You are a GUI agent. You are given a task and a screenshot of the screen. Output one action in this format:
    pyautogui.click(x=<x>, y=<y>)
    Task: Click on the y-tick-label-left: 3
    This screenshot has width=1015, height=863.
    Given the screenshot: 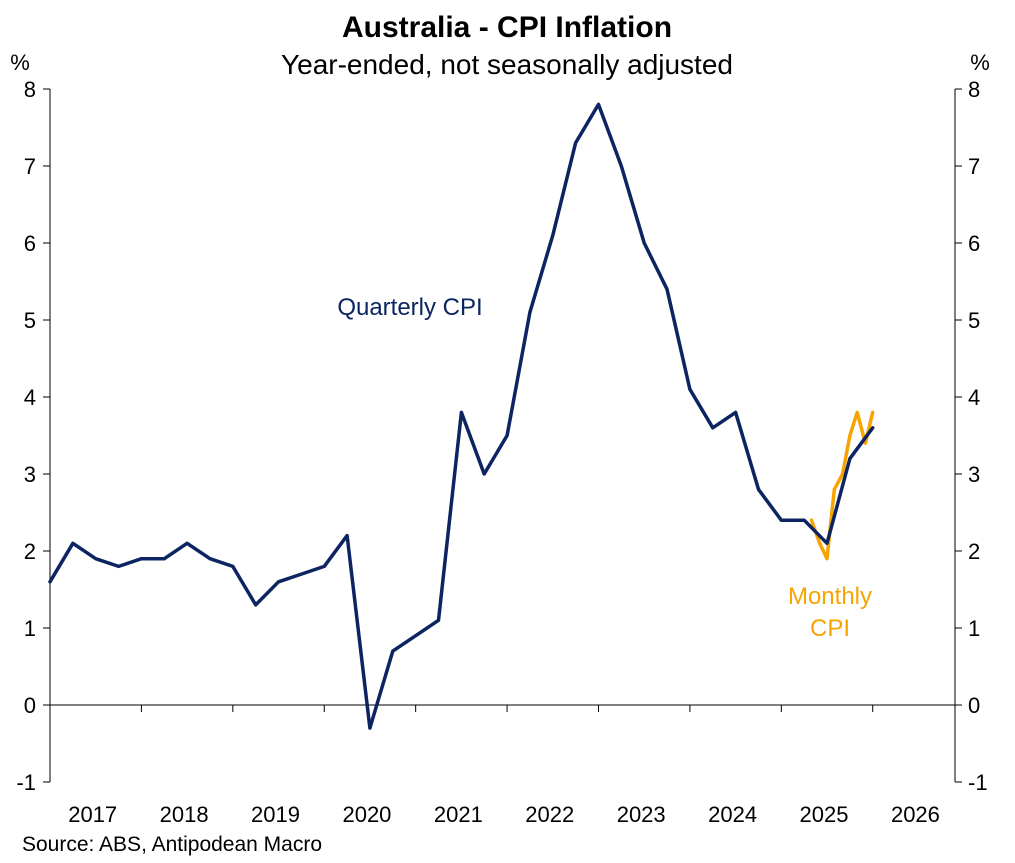 What is the action you would take?
    pyautogui.click(x=30, y=474)
    